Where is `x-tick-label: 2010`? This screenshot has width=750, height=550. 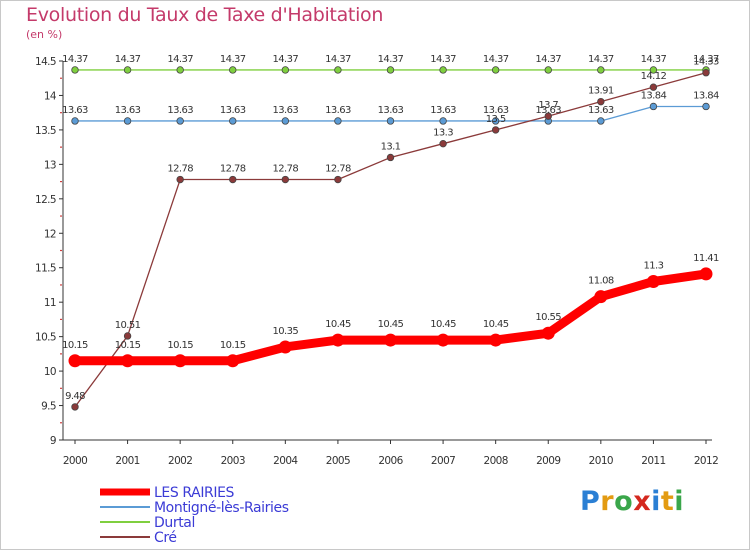
x-tick-label: 2010 is located at coordinates (601, 461).